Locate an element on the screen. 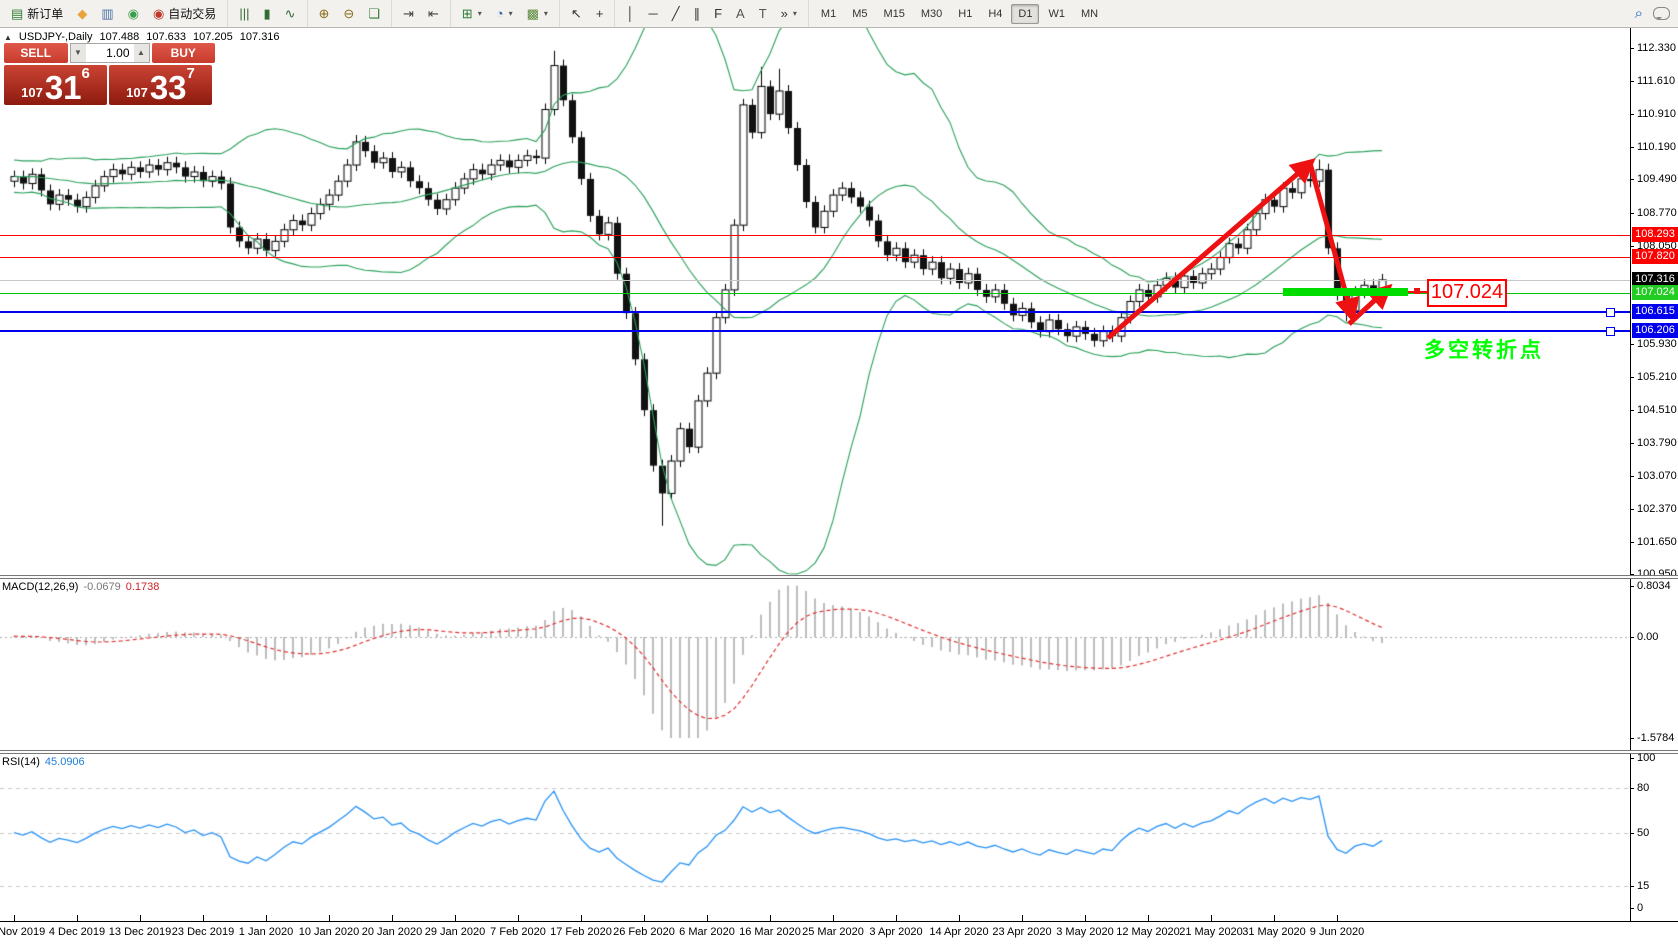 This screenshot has width=1678, height=944. macd-panel-splitter is located at coordinates (839, 577).